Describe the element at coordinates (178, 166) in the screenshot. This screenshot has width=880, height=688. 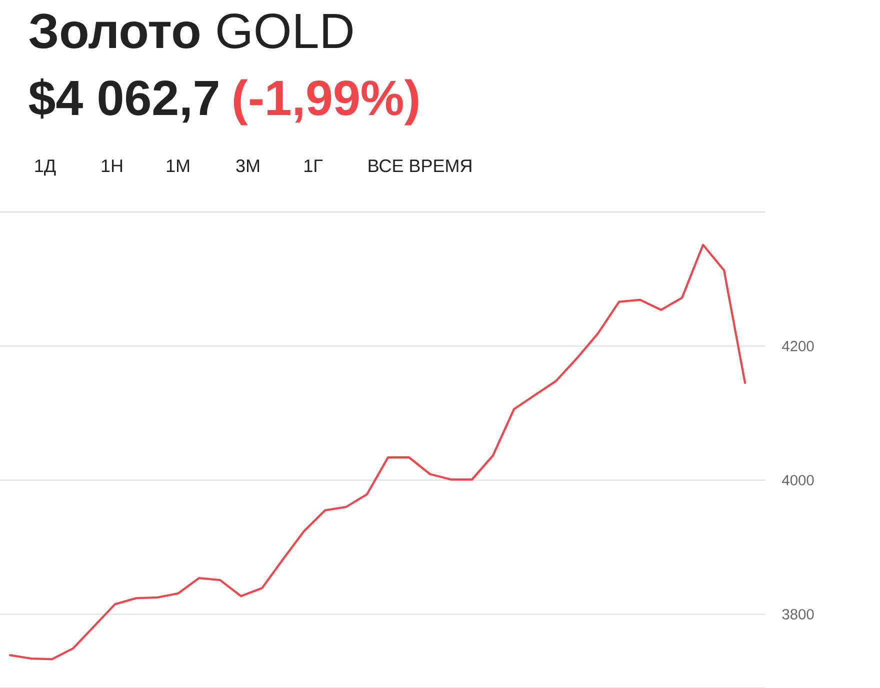
I see `text: 1М` at that location.